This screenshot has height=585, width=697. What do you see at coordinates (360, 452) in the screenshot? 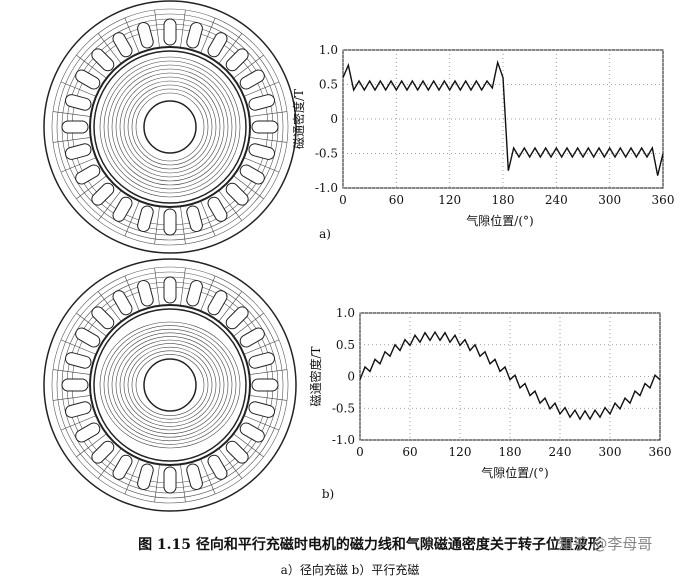
I see `x-tick-label: 0` at bounding box center [360, 452].